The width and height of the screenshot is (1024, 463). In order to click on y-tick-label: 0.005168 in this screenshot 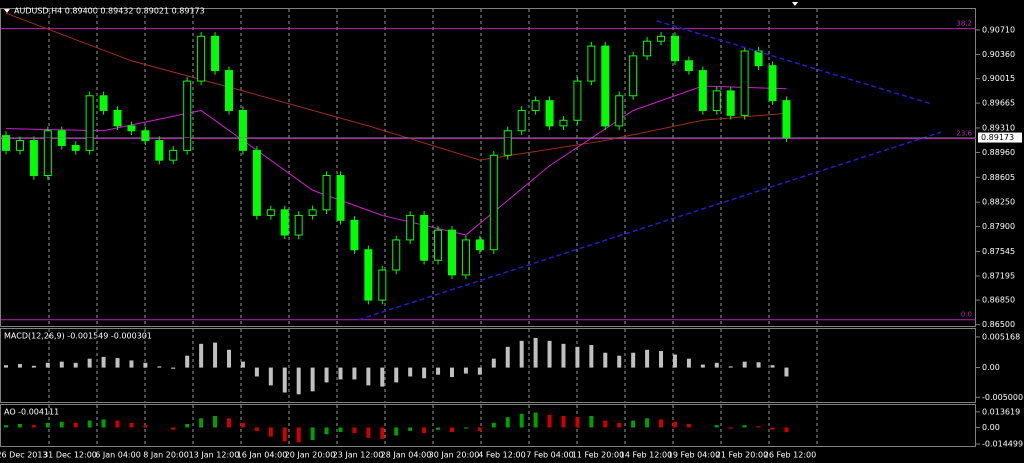, I will do `click(1001, 336)`.